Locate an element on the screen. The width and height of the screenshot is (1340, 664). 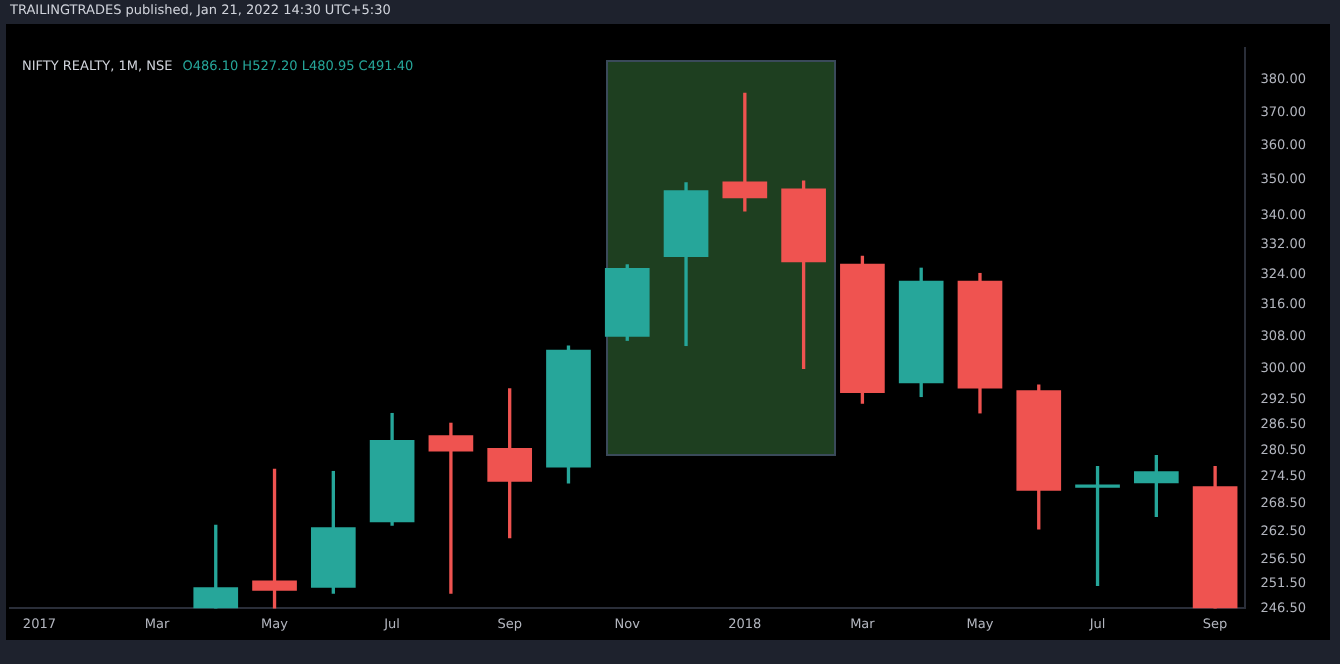
candlestick is located at coordinates (451, 508).